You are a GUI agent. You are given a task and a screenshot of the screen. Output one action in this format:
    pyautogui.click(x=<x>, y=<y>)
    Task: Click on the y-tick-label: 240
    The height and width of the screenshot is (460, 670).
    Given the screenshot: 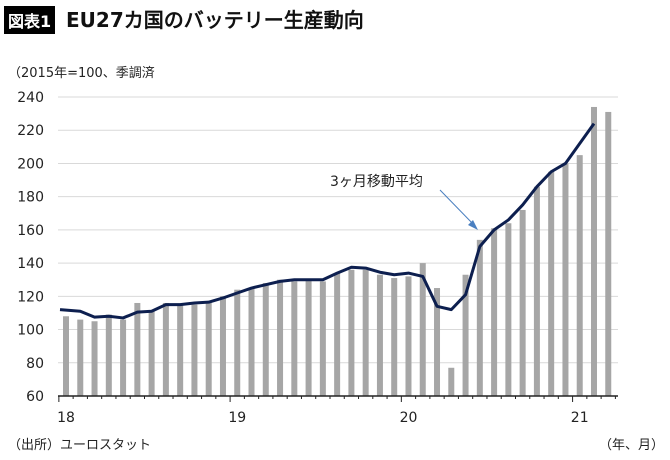 What is the action you would take?
    pyautogui.click(x=30, y=98)
    